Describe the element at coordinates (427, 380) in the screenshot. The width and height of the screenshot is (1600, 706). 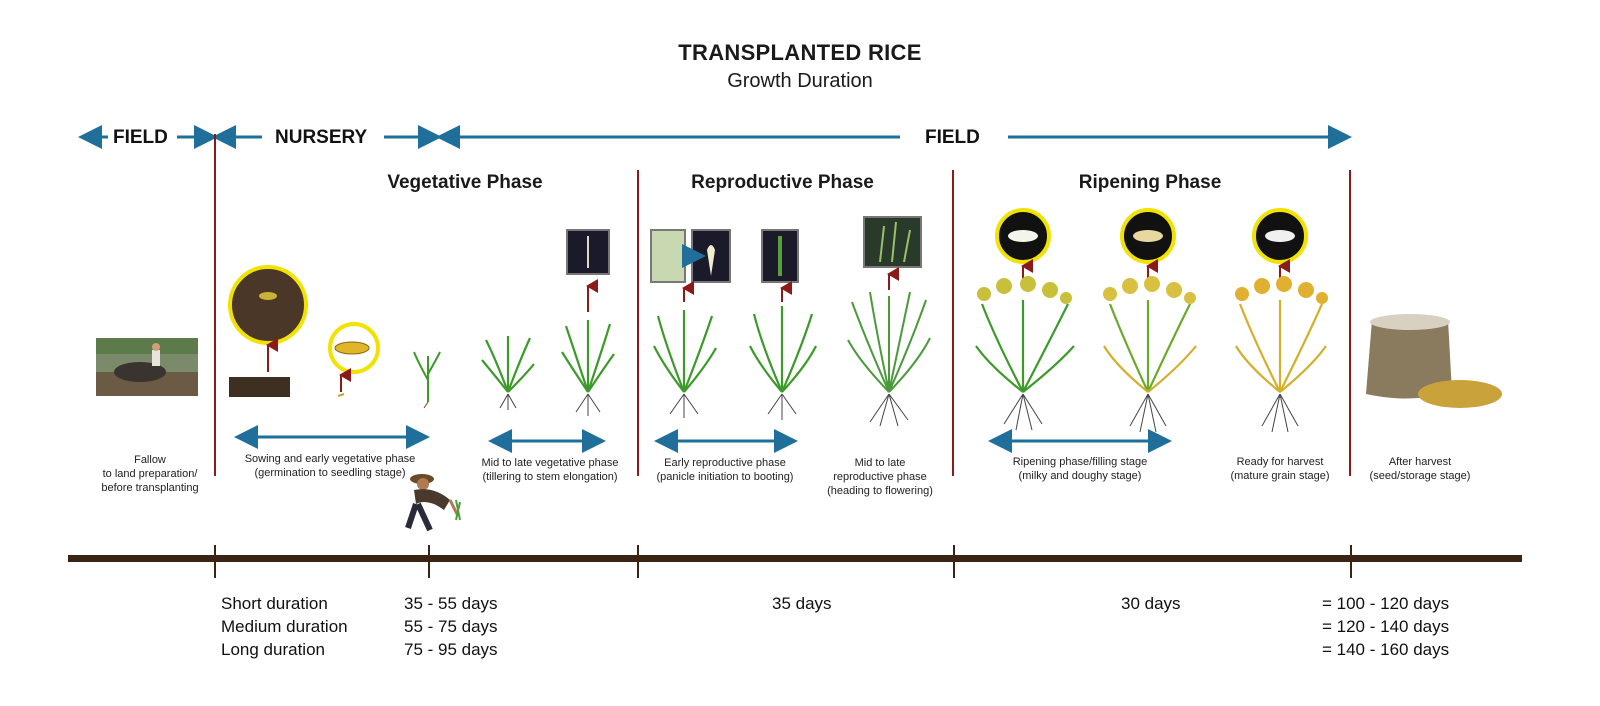
I see `seedling-icon` at that location.